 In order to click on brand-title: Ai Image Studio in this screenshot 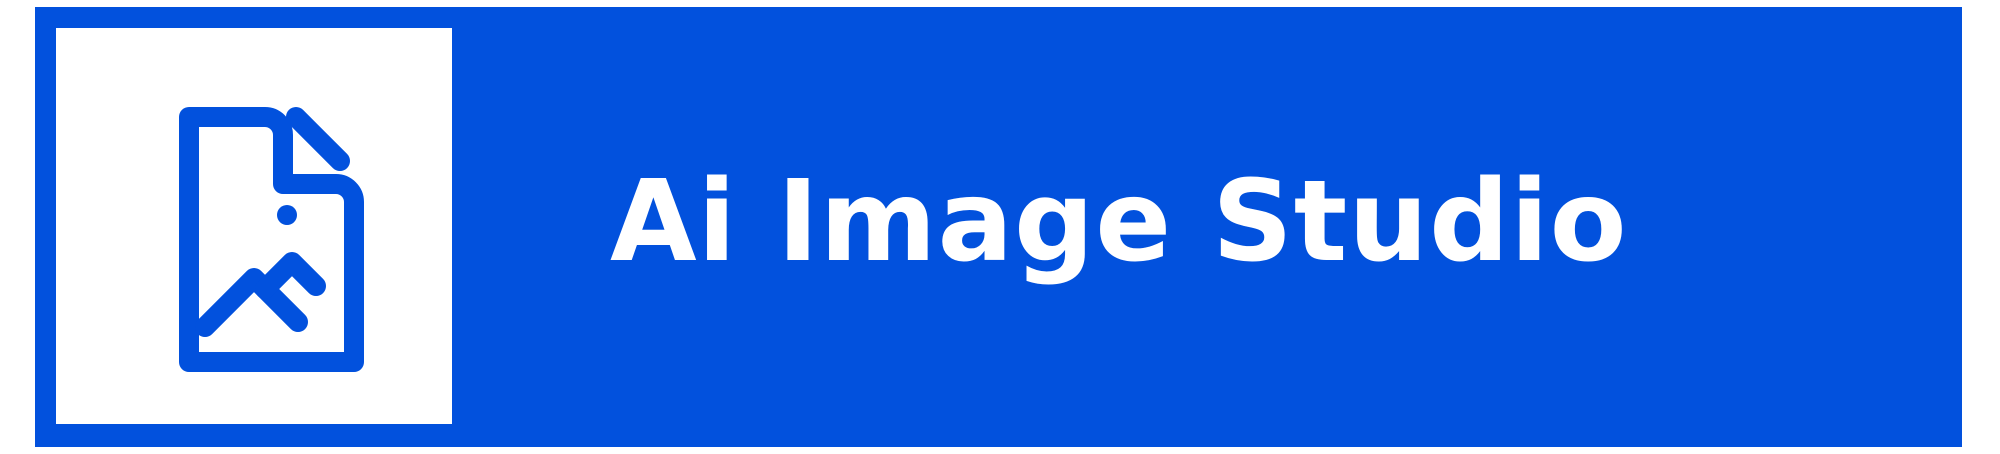, I will do `click(1119, 222)`.